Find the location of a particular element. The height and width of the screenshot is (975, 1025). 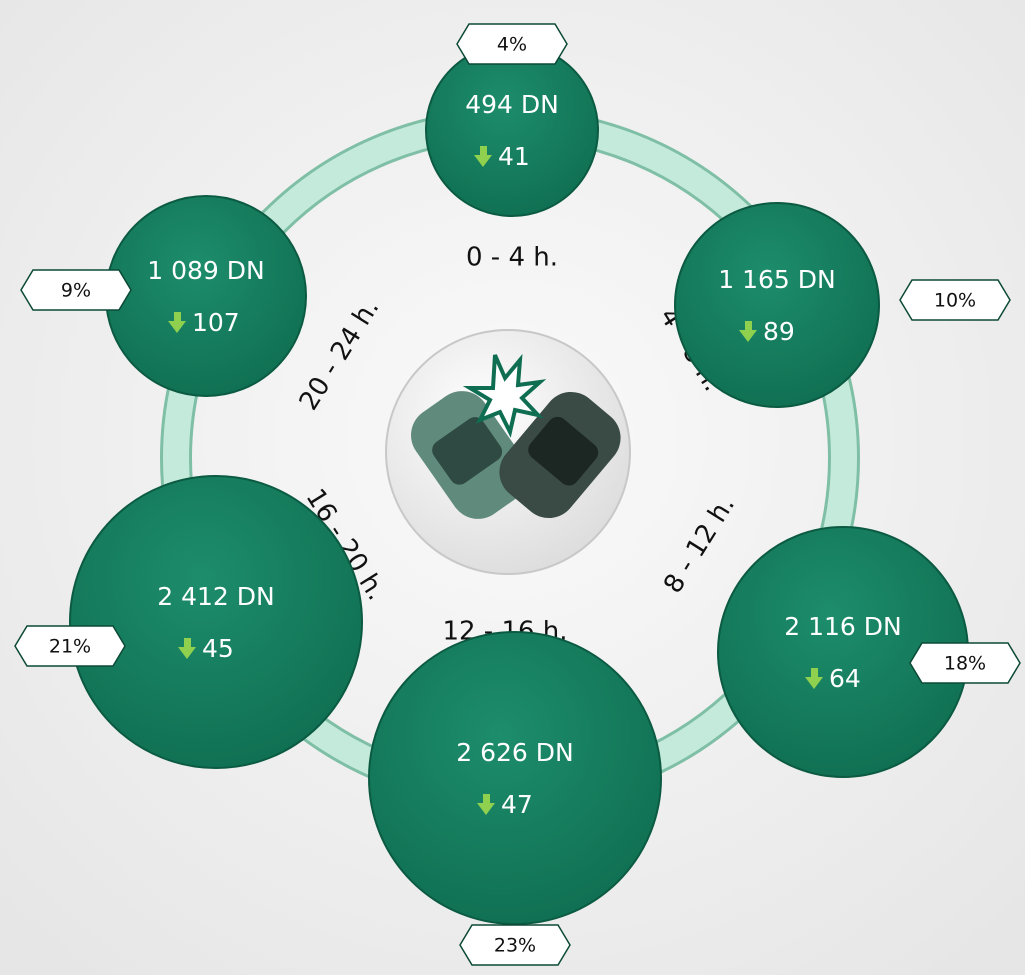

node: 494 DN 41 4% is located at coordinates (512, 120).